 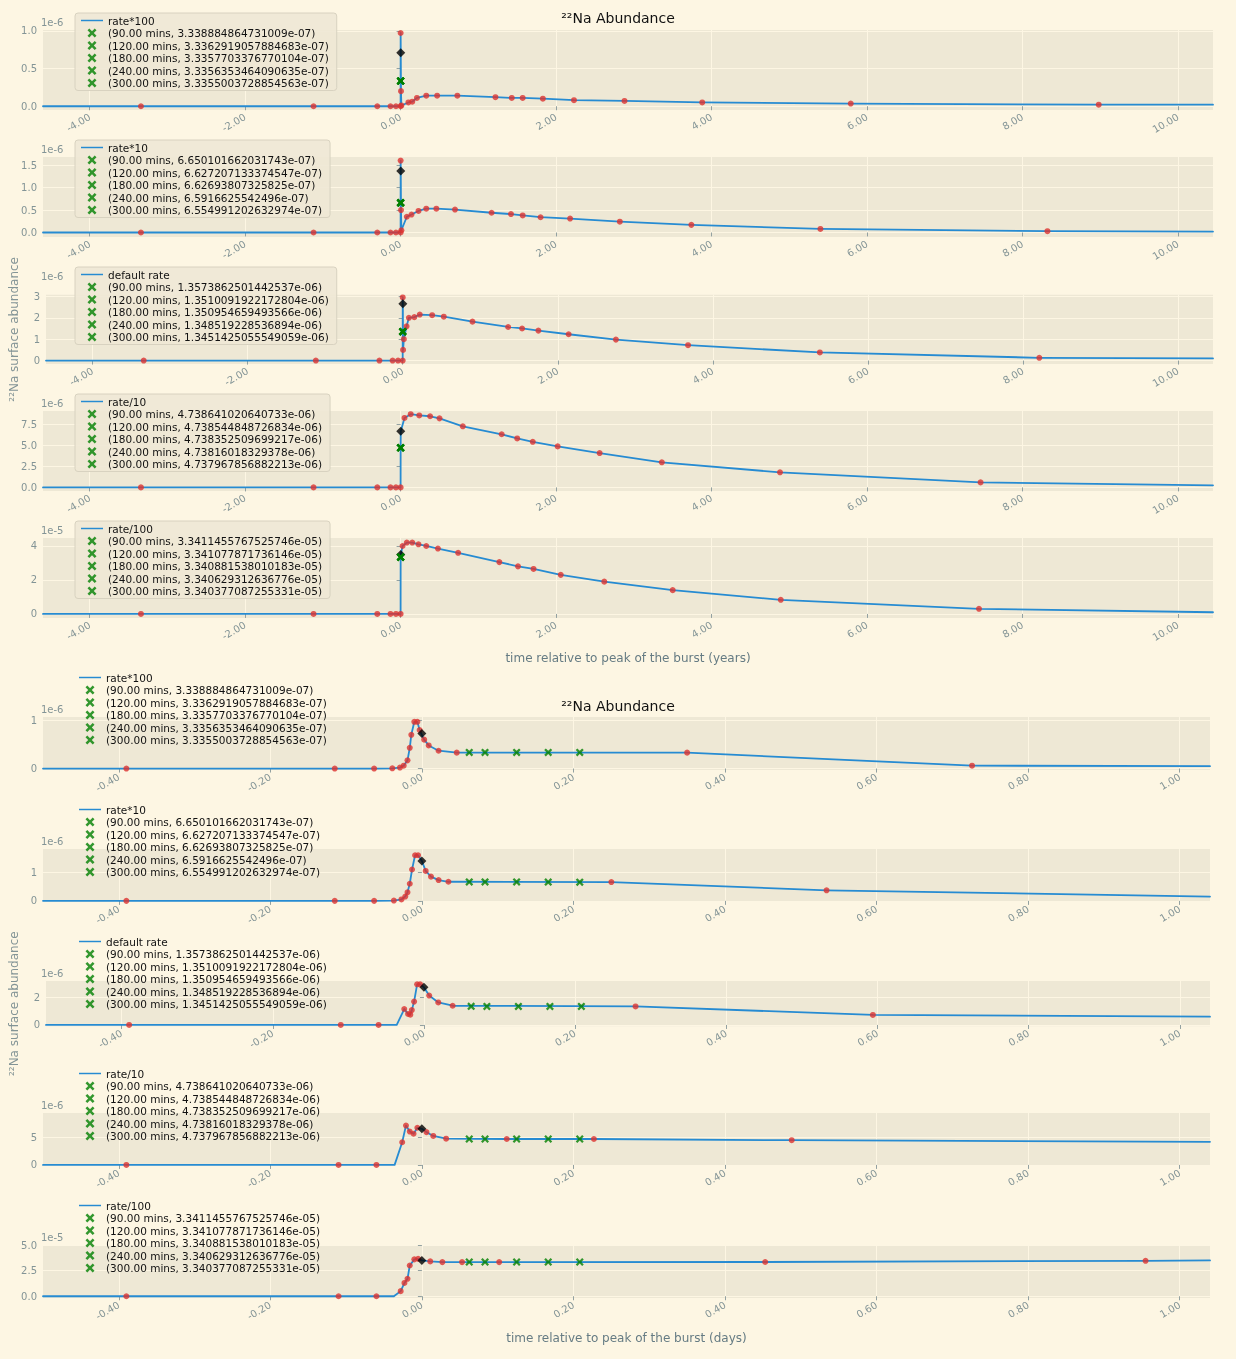 What do you see at coordinates (213, 1255) in the screenshot?
I see `legend-label: (240.00 mins, 3.340629312636776e-05)` at bounding box center [213, 1255].